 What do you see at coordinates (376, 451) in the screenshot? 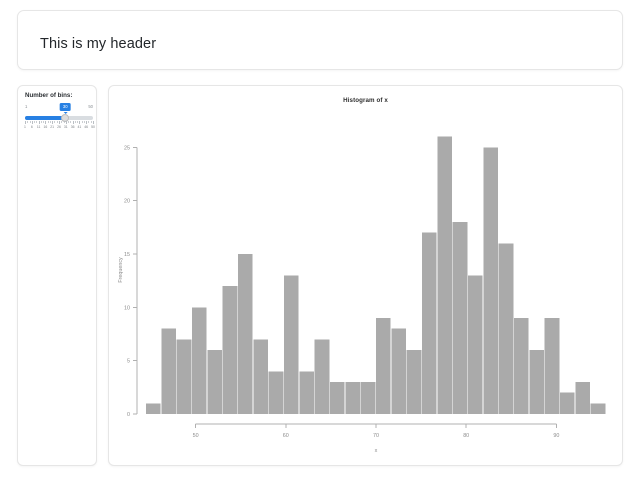
I see `x-axis-title: x` at bounding box center [376, 451].